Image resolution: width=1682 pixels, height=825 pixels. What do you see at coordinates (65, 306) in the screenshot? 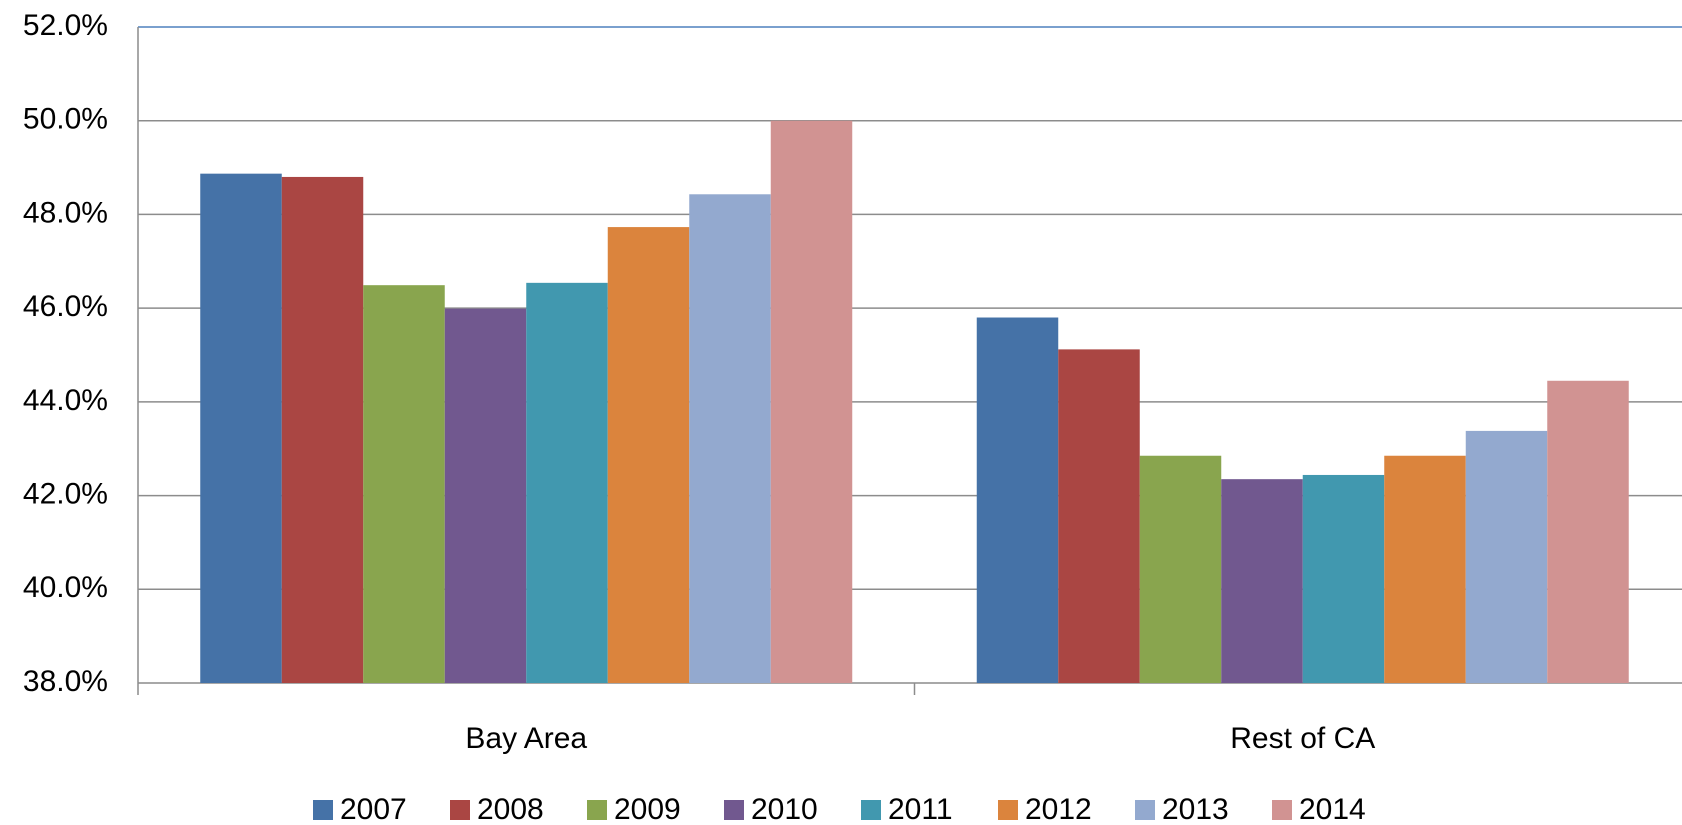
I see `y-tick-label: 46.0%` at bounding box center [65, 306].